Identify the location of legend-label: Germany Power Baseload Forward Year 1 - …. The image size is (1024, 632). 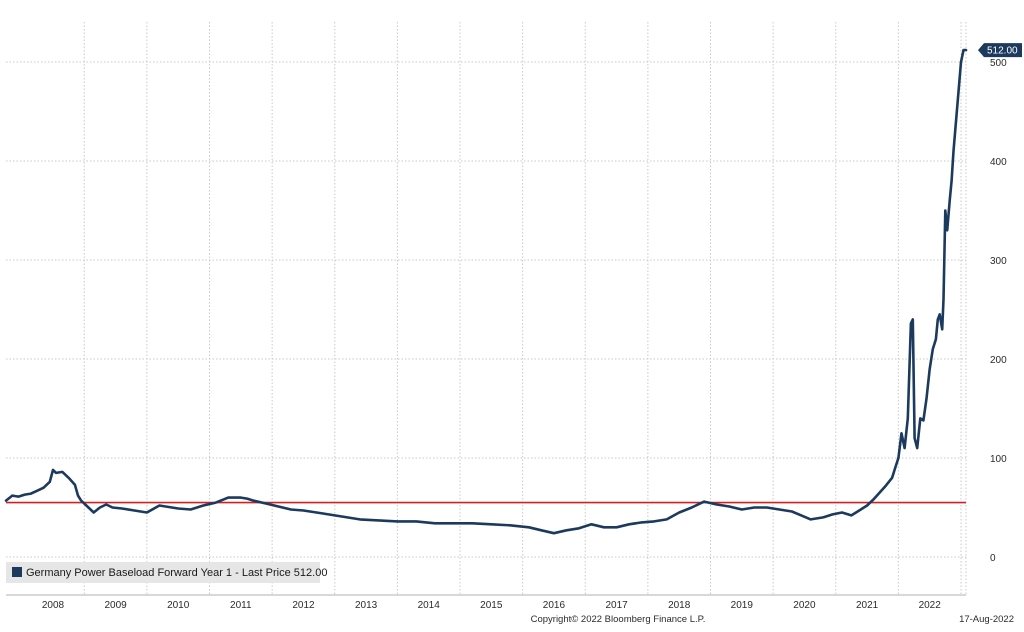
(176, 573).